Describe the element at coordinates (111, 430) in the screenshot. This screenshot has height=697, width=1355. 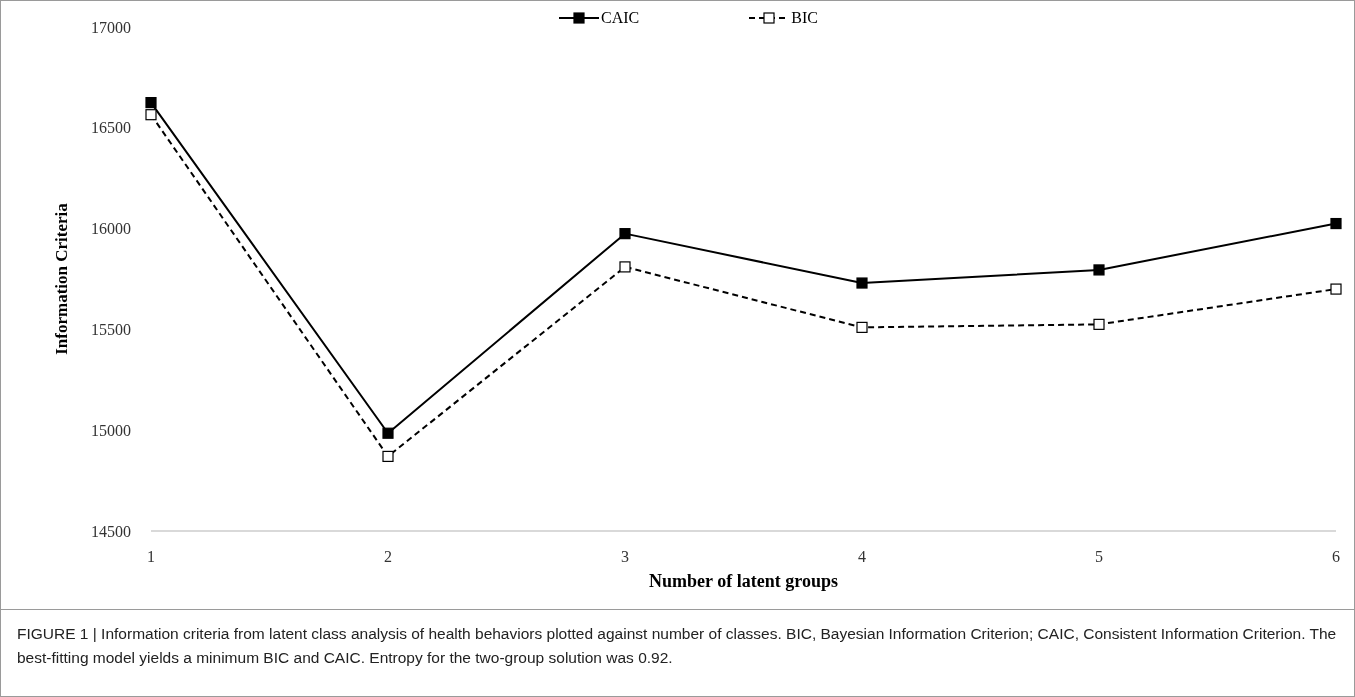
I see `y-tick-label: 15000` at that location.